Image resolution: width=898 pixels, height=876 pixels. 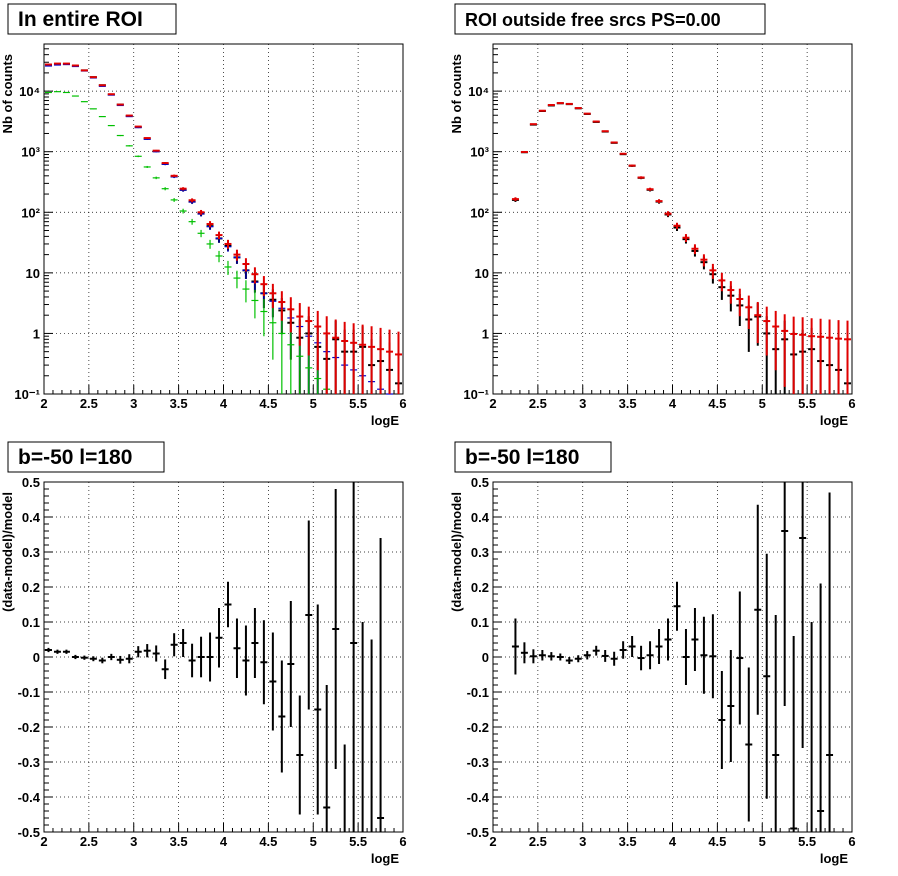 I want to click on y-tick-label: 10⁴, so click(x=29, y=91).